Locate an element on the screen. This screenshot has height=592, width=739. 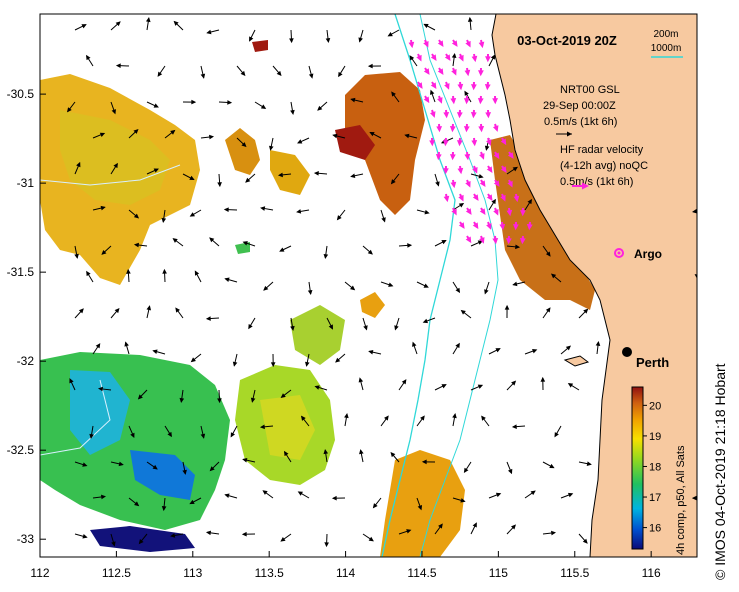
lat-tick-label: -31.5 is located at coordinates (21, 272).